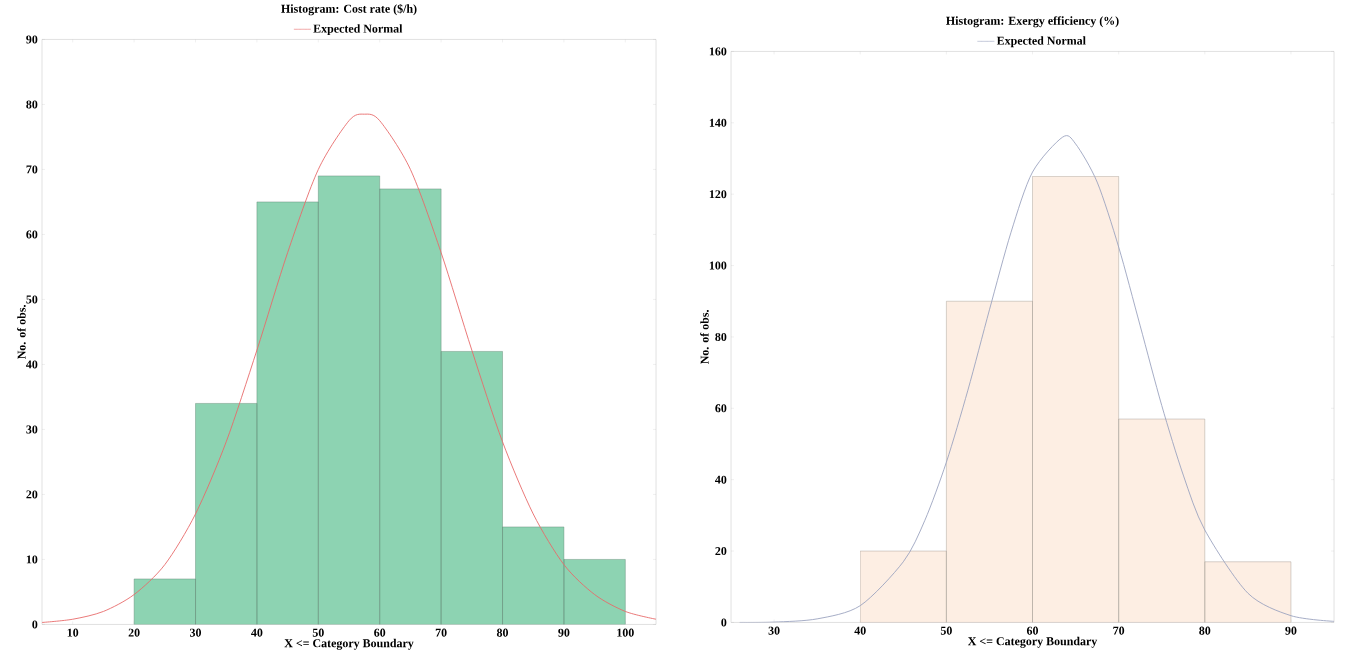 The width and height of the screenshot is (1345, 658). Describe the element at coordinates (134, 632) in the screenshot. I see `x-tick-label: 20` at that location.